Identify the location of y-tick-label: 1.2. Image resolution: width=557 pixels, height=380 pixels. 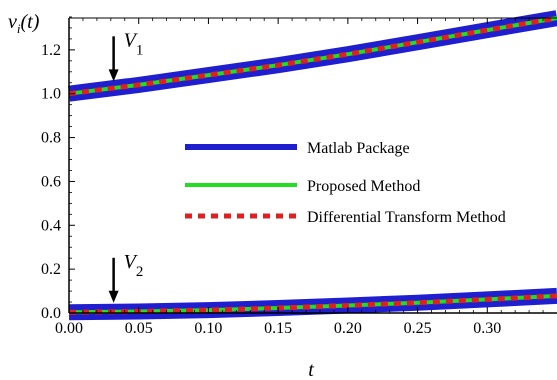
(51, 50).